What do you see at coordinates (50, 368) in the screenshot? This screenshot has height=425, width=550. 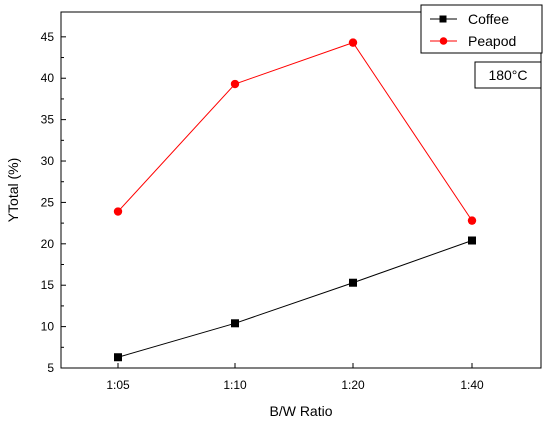 I see `y-tick-label-0: 5` at bounding box center [50, 368].